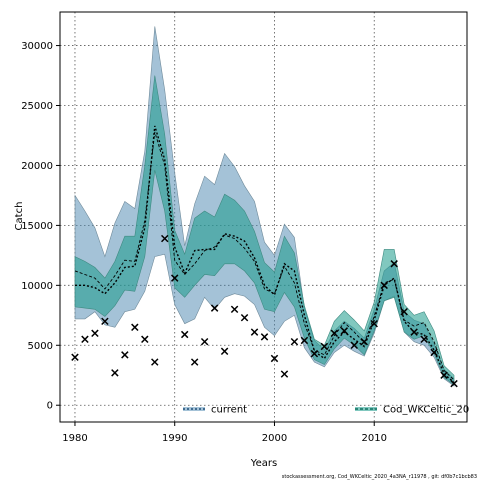 Image resolution: width=480 pixels, height=480 pixels. Describe the element at coordinates (434, 352) in the screenshot. I see `observed-point-2016` at that location.